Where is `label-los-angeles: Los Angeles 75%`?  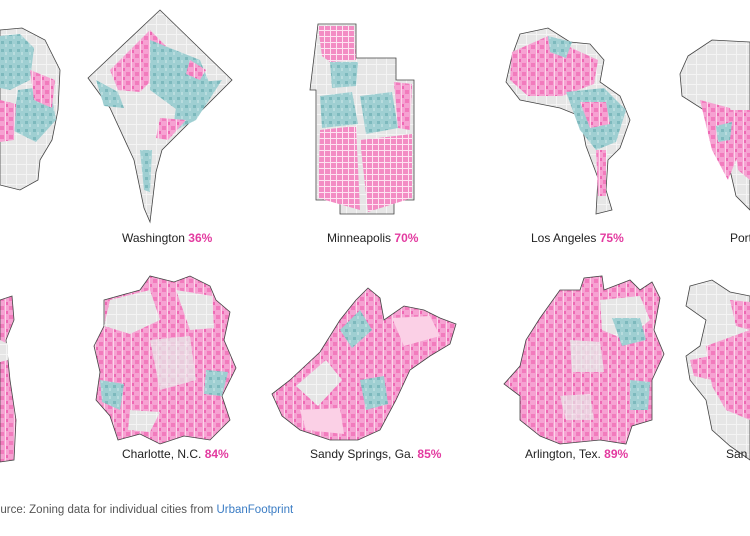
label-los-angeles: Los Angeles 75% is located at coordinates (577, 238).